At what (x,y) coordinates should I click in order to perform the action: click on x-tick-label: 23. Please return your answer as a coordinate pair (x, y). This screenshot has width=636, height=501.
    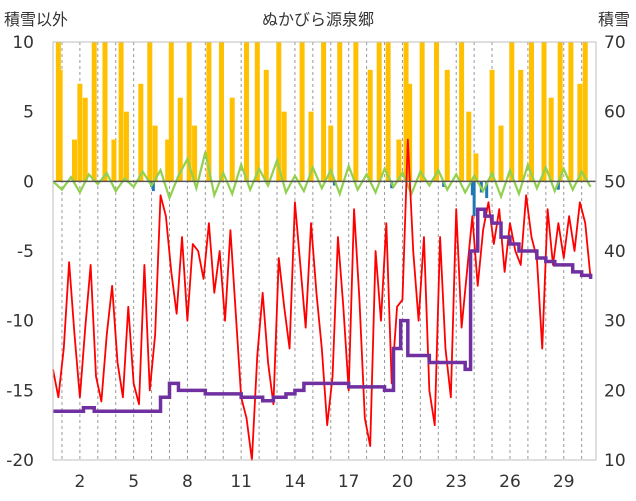
    Looking at the image, I should click on (456, 482).